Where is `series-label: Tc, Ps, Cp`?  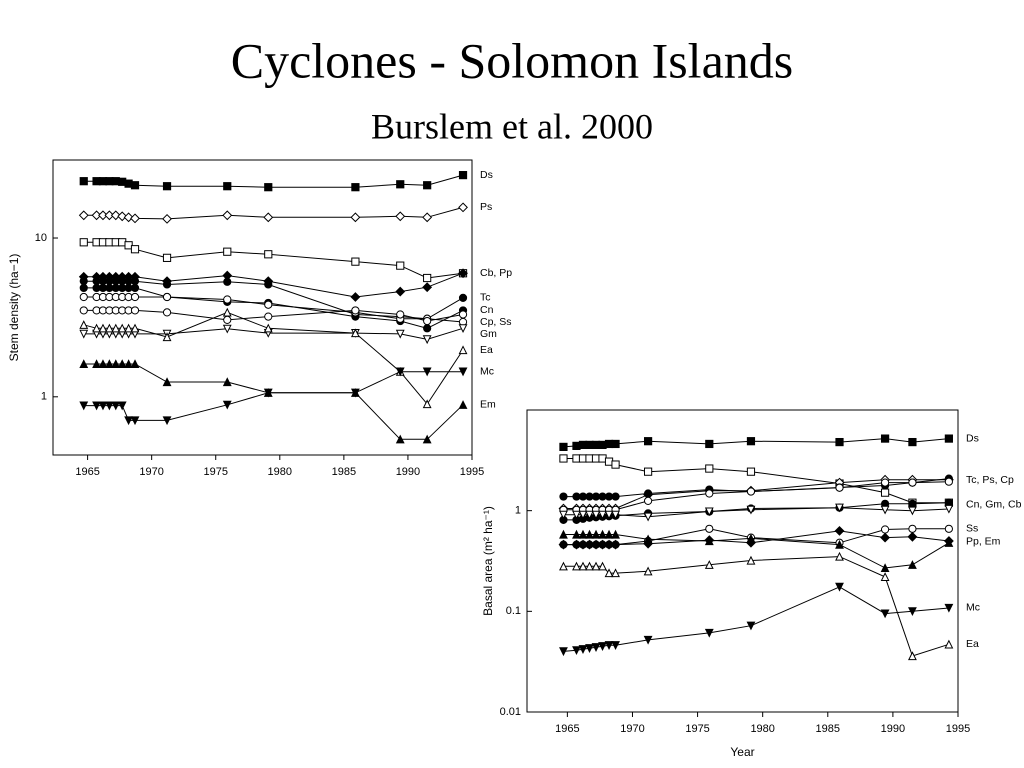 series-label: Tc, Ps, Cp is located at coordinates (990, 480).